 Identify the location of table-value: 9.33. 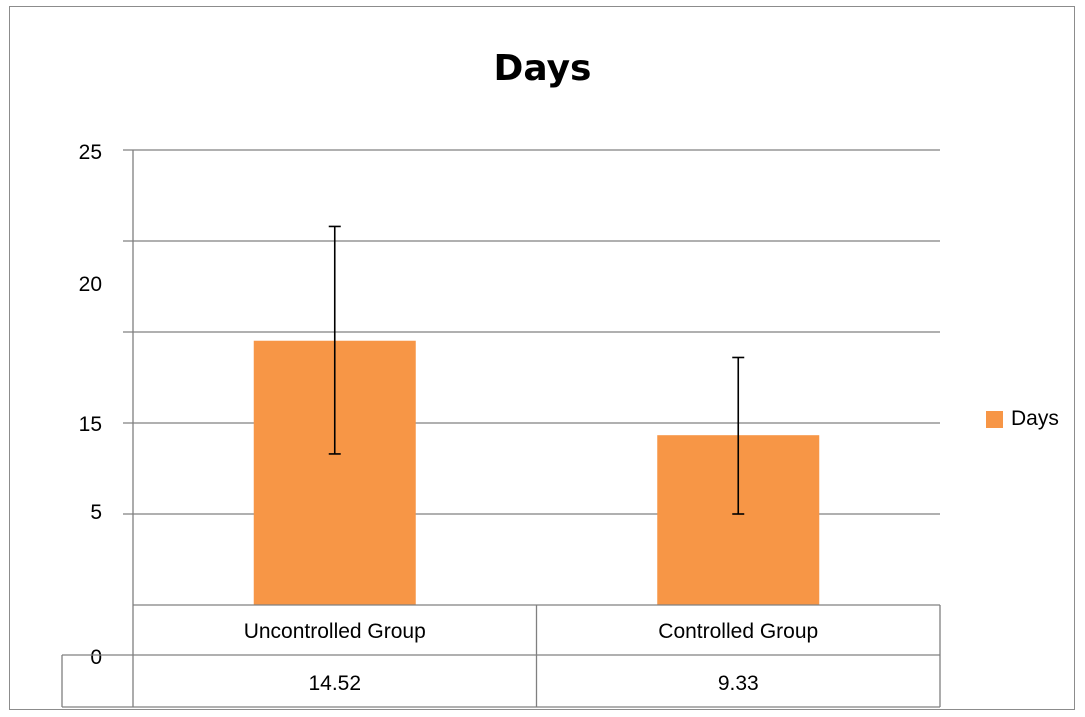
(738, 683).